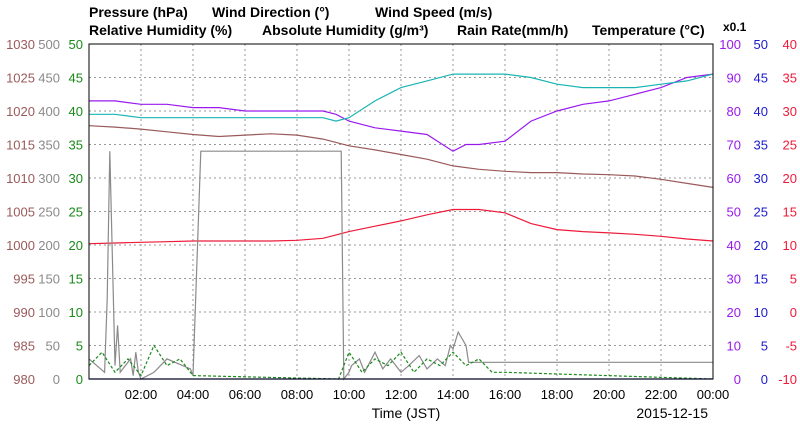 Image resolution: width=800 pixels, height=434 pixels. I want to click on pressure-tick-label: 1005, so click(20, 212).